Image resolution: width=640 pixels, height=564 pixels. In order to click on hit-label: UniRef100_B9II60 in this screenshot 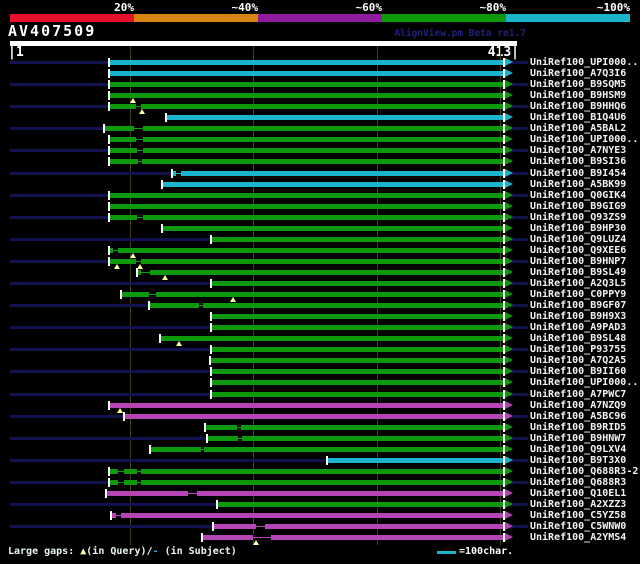, I will do `click(578, 372)`.